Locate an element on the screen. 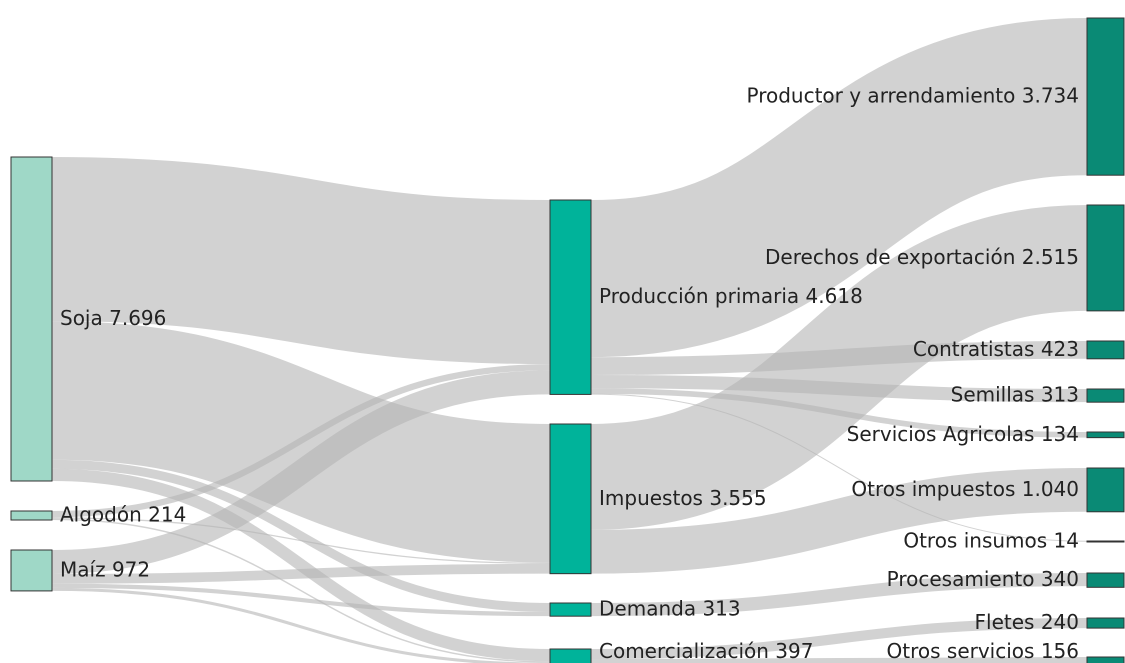 The height and width of the screenshot is (663, 1125). node-value: 14 is located at coordinates (1066, 540).